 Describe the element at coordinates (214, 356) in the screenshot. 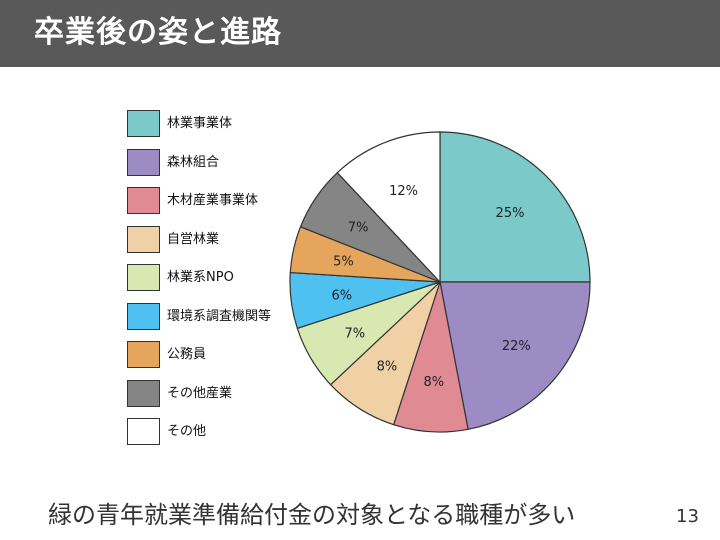

I see `legend-item: 公務員` at that location.